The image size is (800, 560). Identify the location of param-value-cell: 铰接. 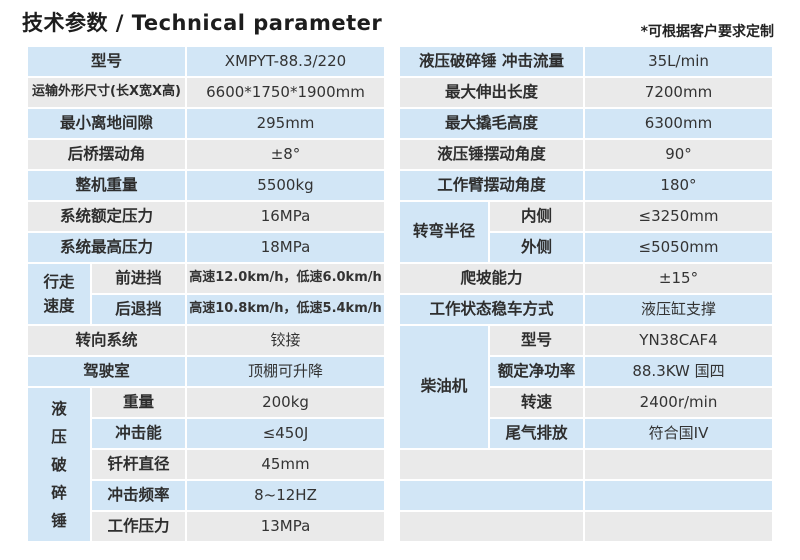
(285, 340).